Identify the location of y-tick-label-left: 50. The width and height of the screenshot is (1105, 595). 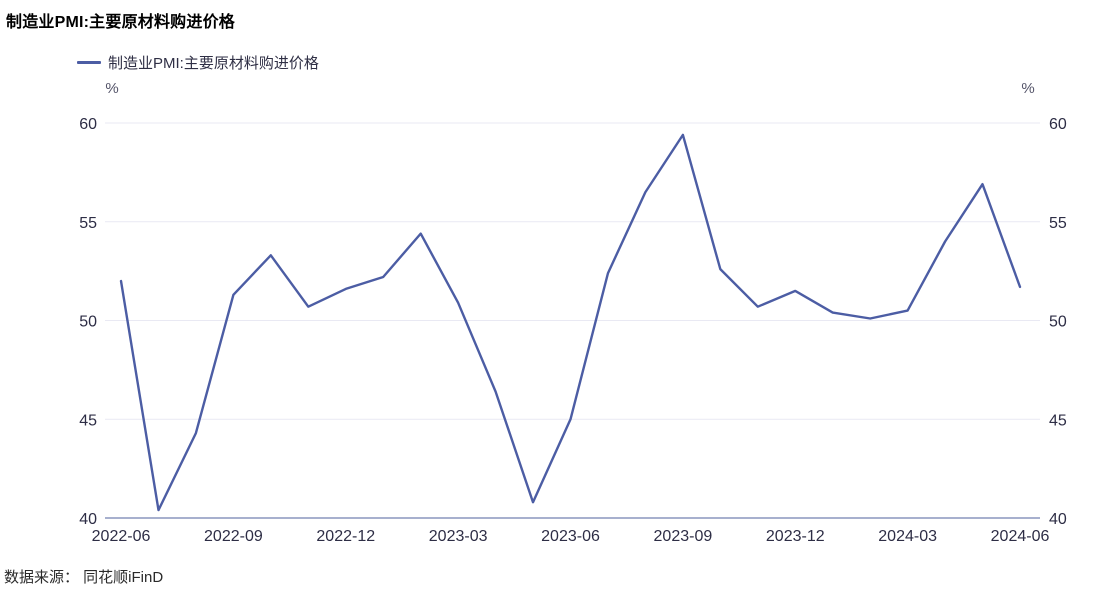
(88, 322).